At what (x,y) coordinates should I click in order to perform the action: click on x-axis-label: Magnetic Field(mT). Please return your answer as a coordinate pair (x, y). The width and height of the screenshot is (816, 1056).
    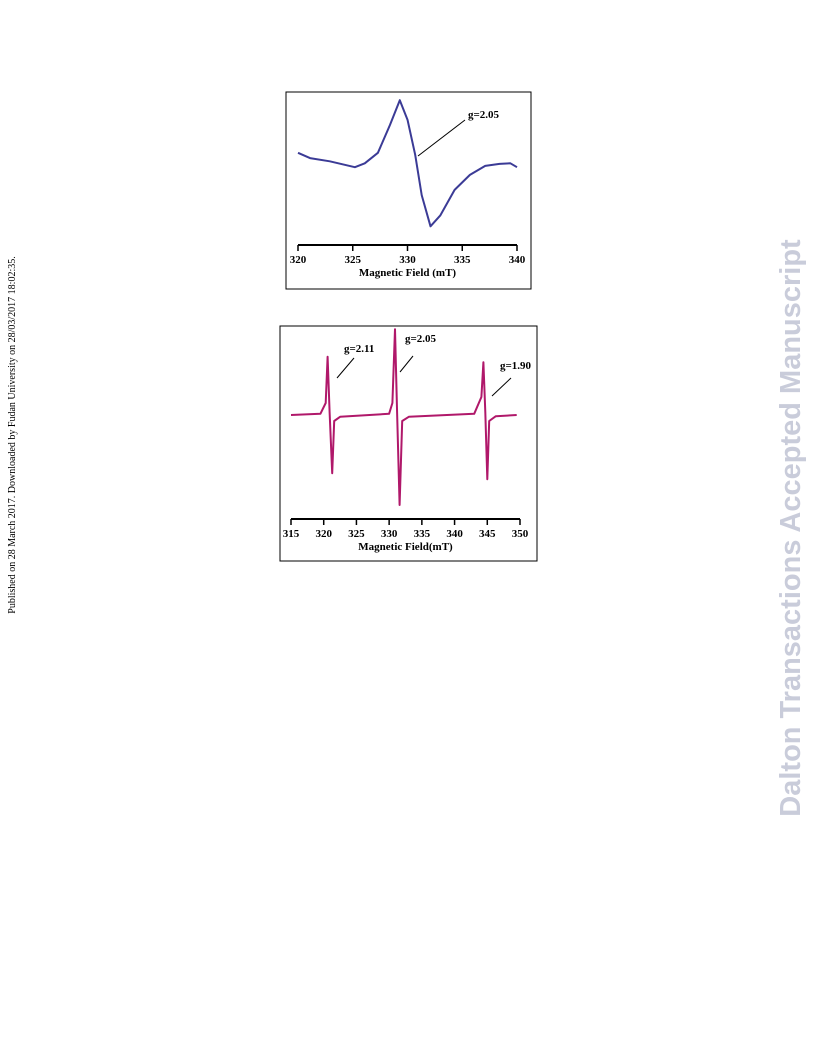
    Looking at the image, I should click on (405, 547).